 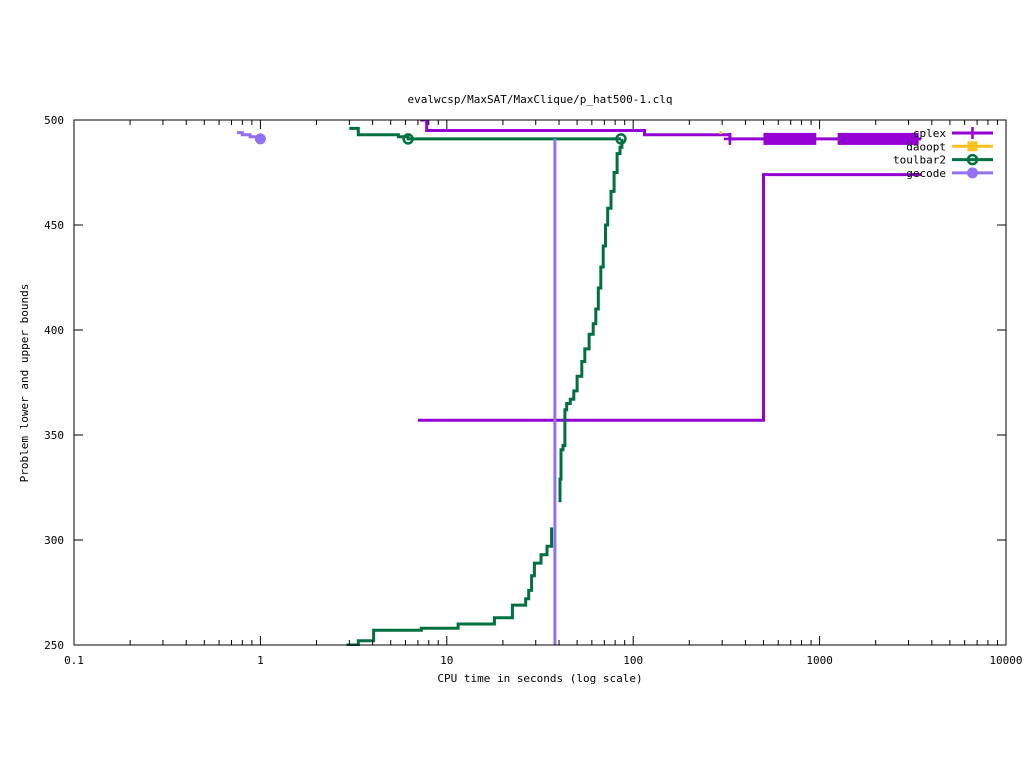 What do you see at coordinates (926, 146) in the screenshot?
I see `legend-label: daoopt` at bounding box center [926, 146].